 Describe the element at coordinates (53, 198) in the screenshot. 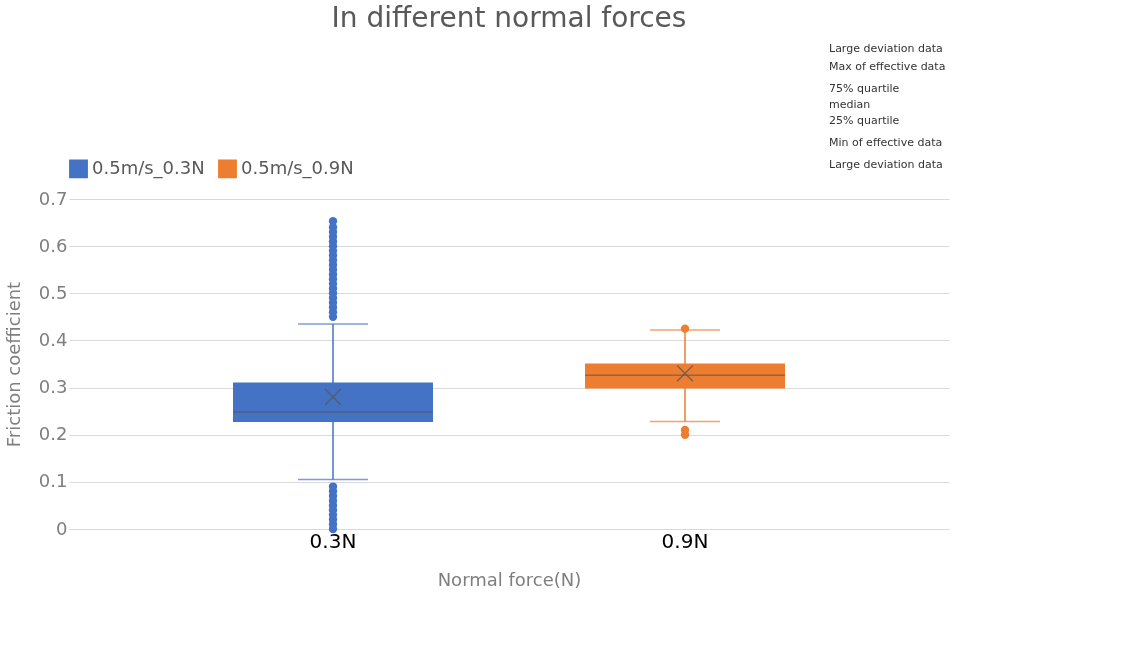

I see `y-tick-label: 0.7` at that location.